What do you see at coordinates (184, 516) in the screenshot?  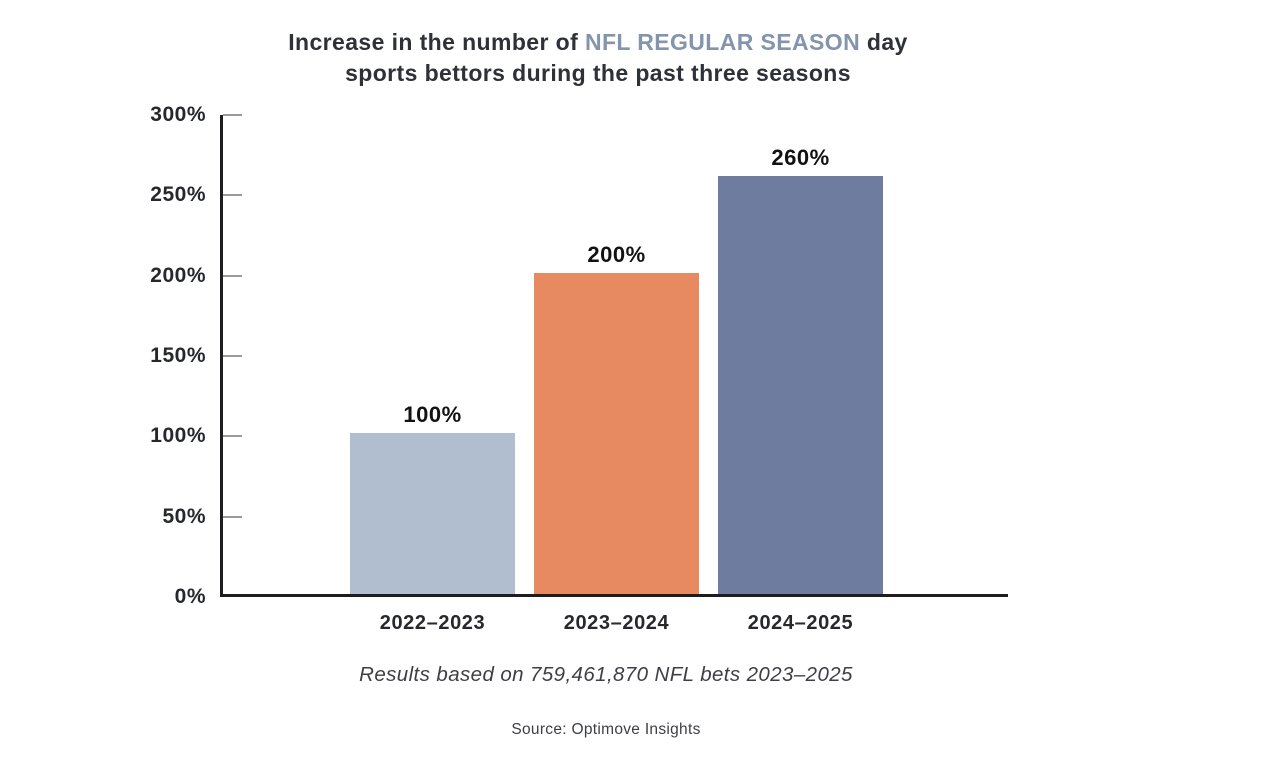 I see `y-axis-tick-label: 50%` at bounding box center [184, 516].